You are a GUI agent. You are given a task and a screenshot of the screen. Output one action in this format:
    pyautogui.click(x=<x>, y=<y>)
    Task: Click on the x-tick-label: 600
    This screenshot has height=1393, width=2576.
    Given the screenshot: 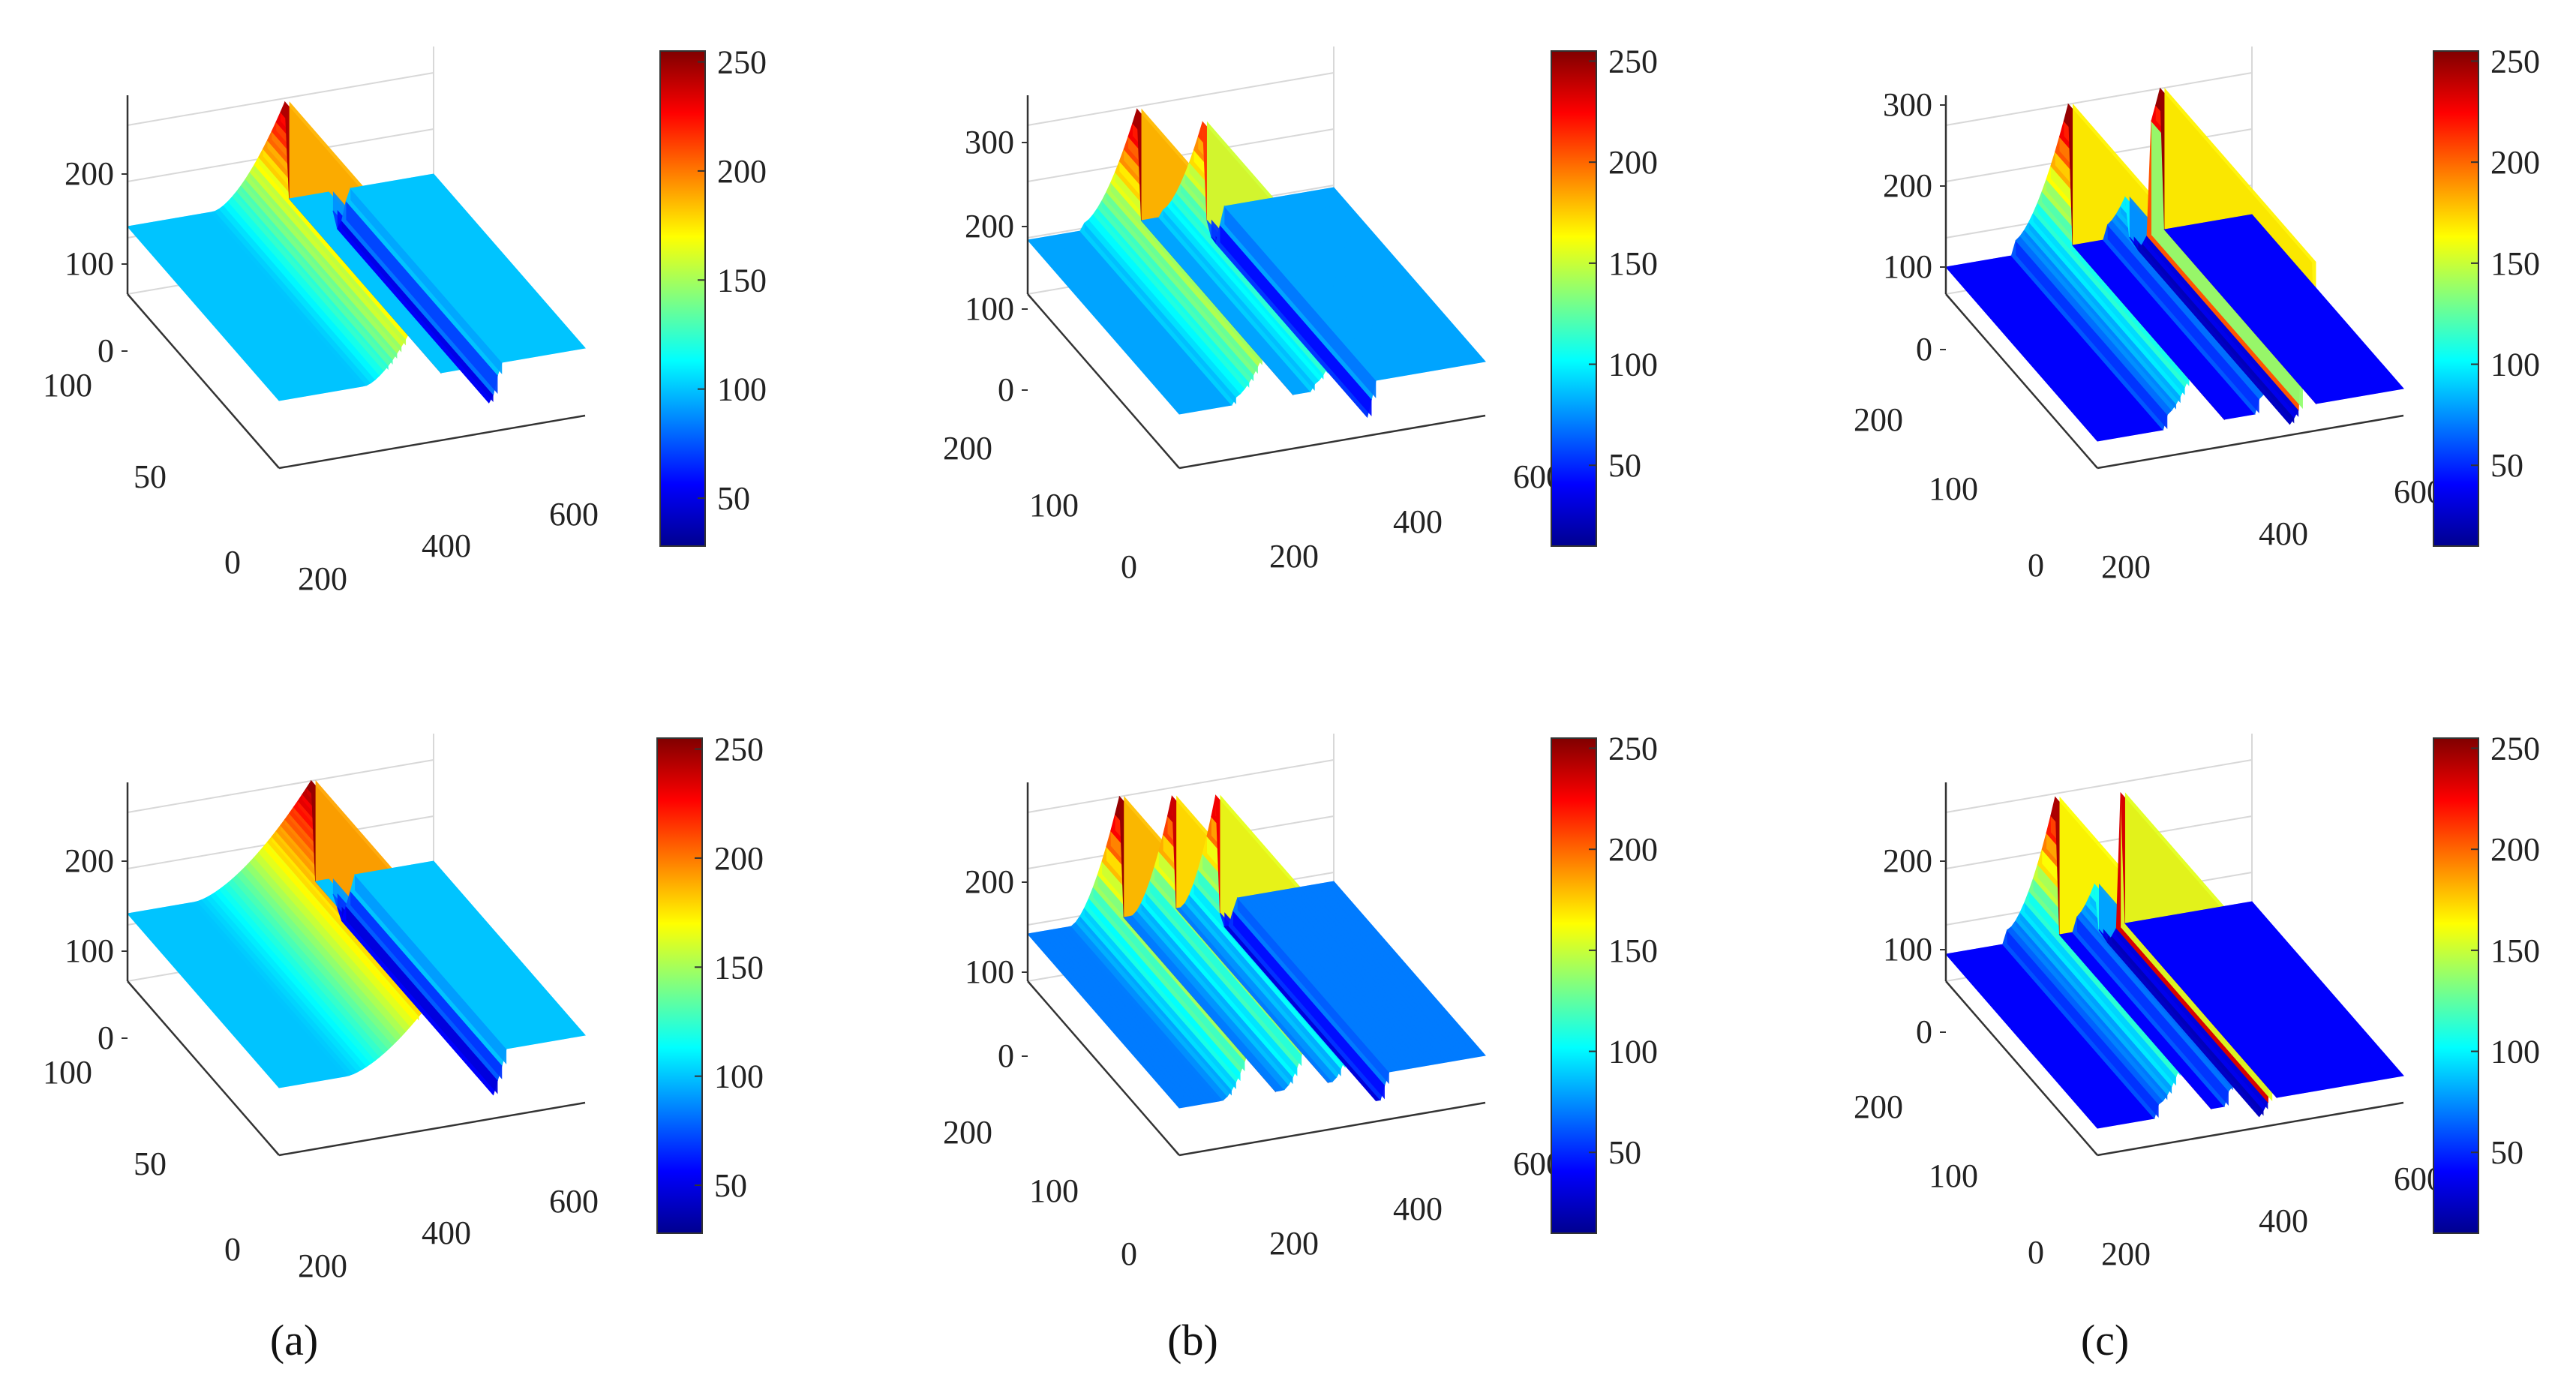 What is the action you would take?
    pyautogui.click(x=574, y=1201)
    